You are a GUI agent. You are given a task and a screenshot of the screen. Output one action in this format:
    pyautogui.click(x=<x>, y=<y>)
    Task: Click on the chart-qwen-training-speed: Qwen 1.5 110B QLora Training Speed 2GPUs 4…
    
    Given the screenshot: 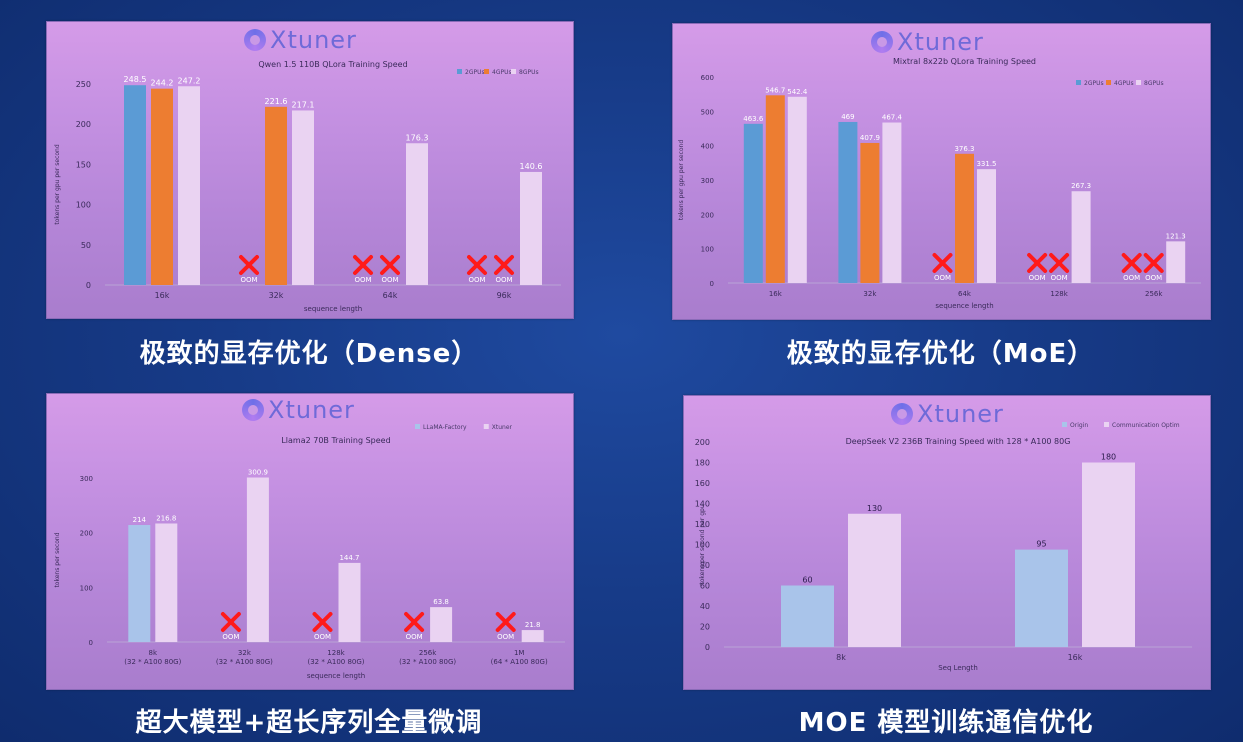 What is the action you would take?
    pyautogui.click(x=307, y=186)
    